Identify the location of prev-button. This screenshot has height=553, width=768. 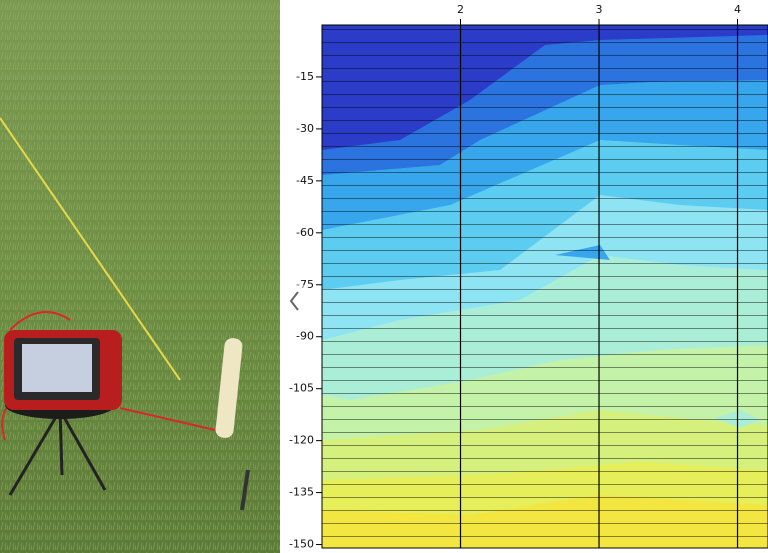
(295, 301).